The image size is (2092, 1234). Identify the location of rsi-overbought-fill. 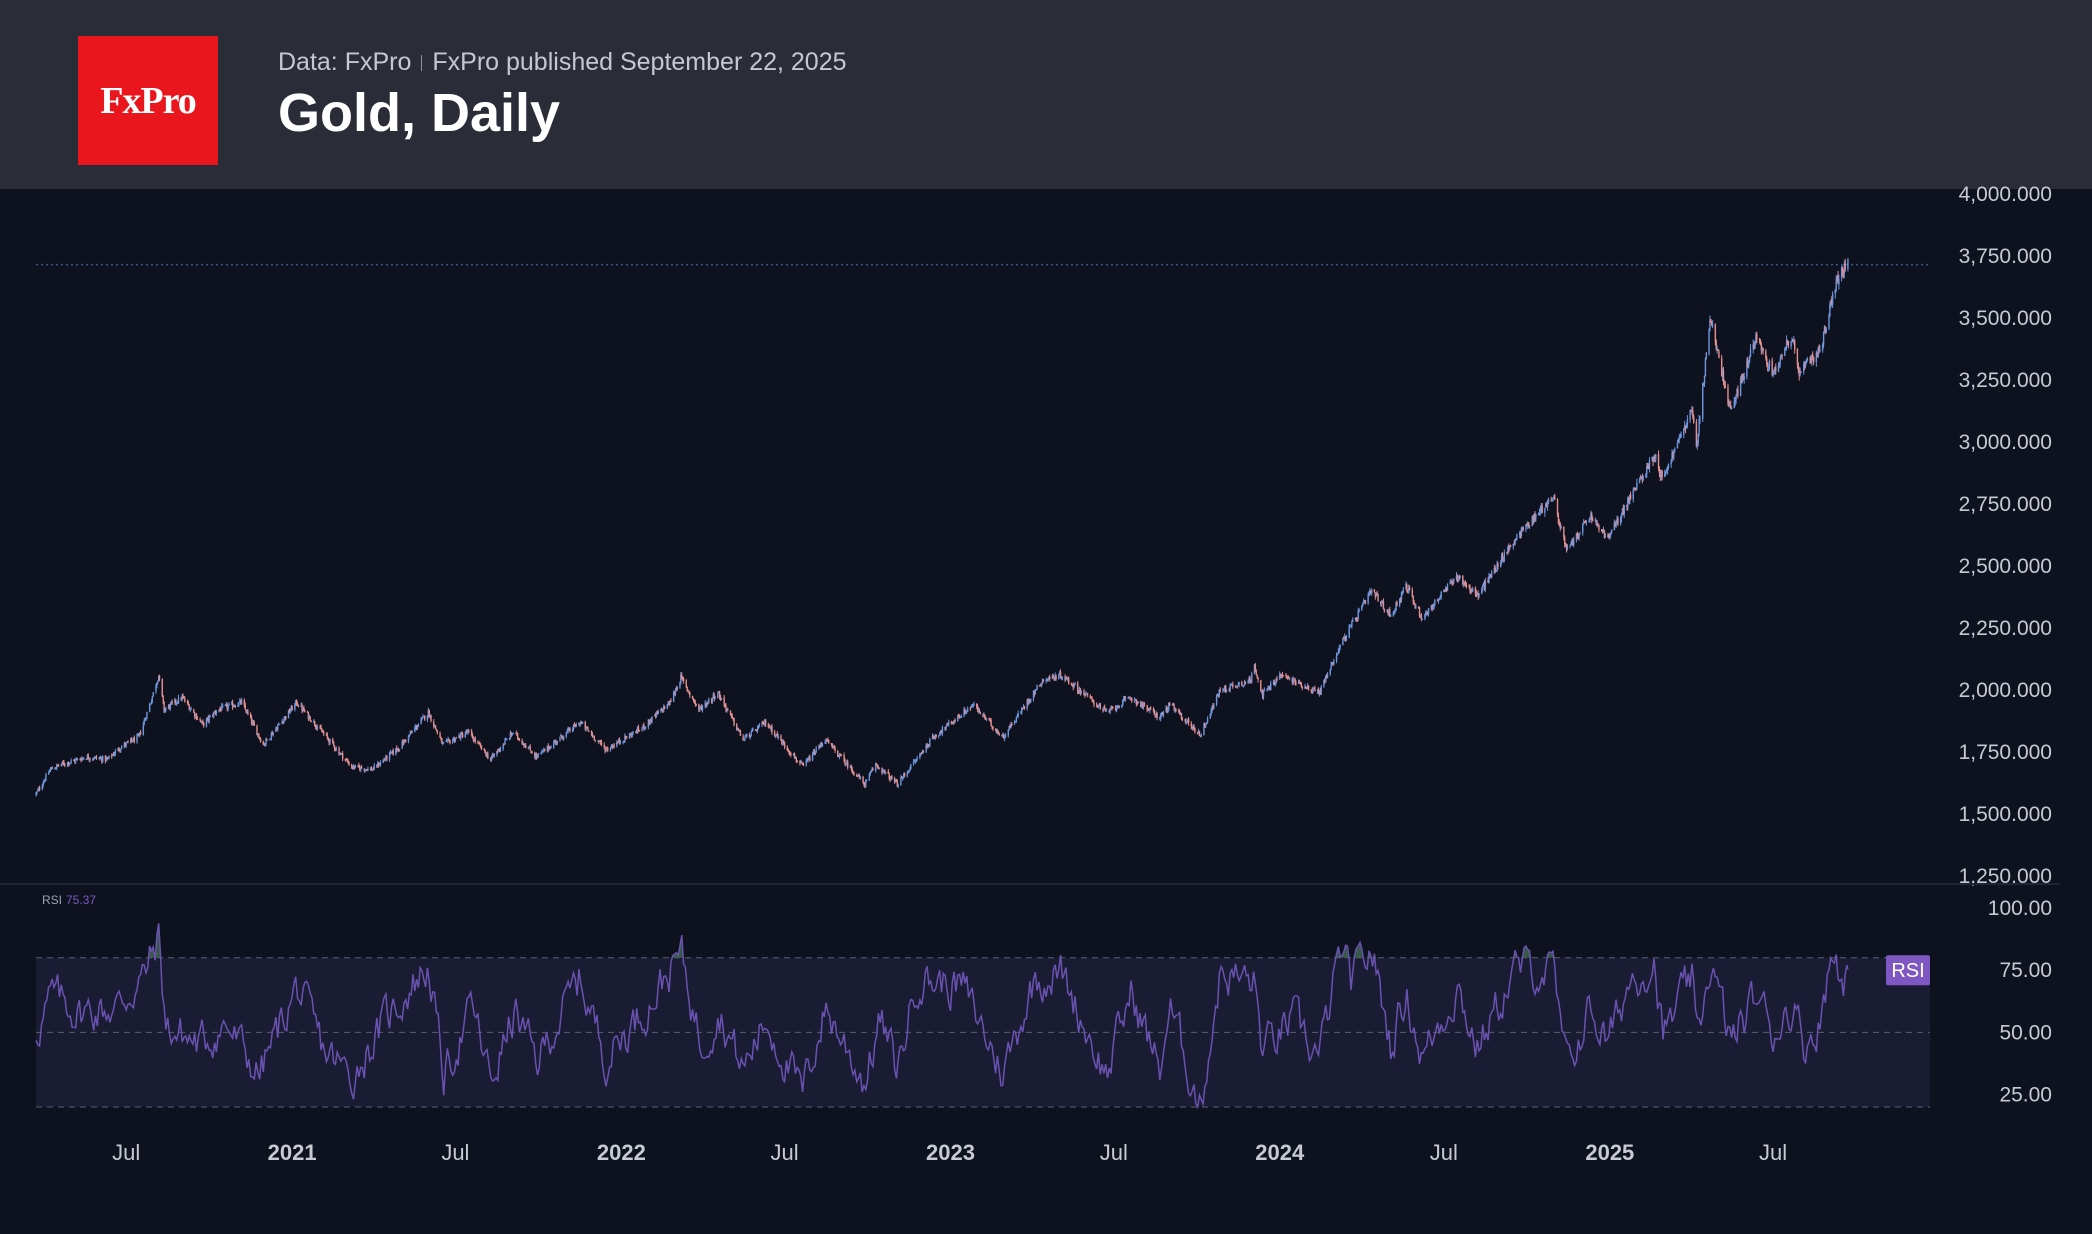
(157, 940).